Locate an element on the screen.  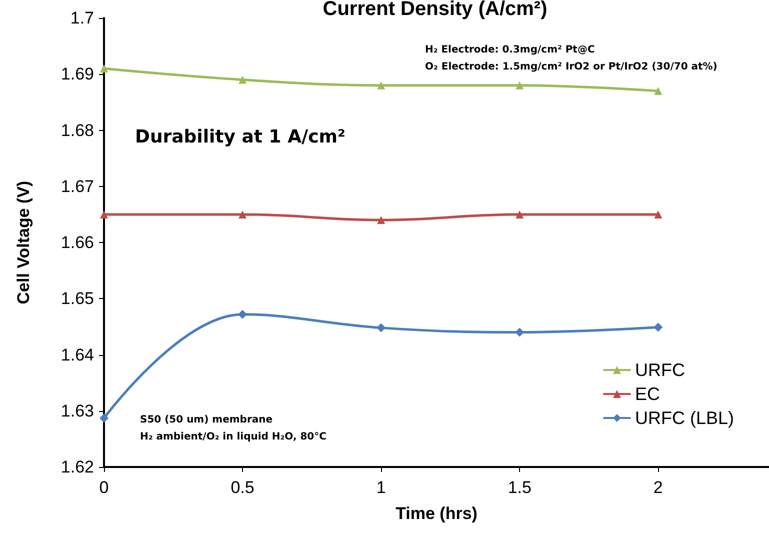
x-tick-label: 0.5 is located at coordinates (242, 487).